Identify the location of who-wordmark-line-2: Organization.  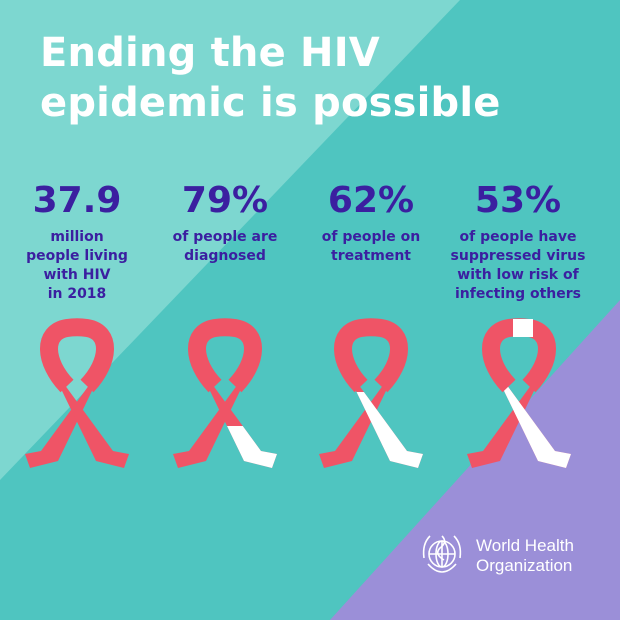
(524, 565).